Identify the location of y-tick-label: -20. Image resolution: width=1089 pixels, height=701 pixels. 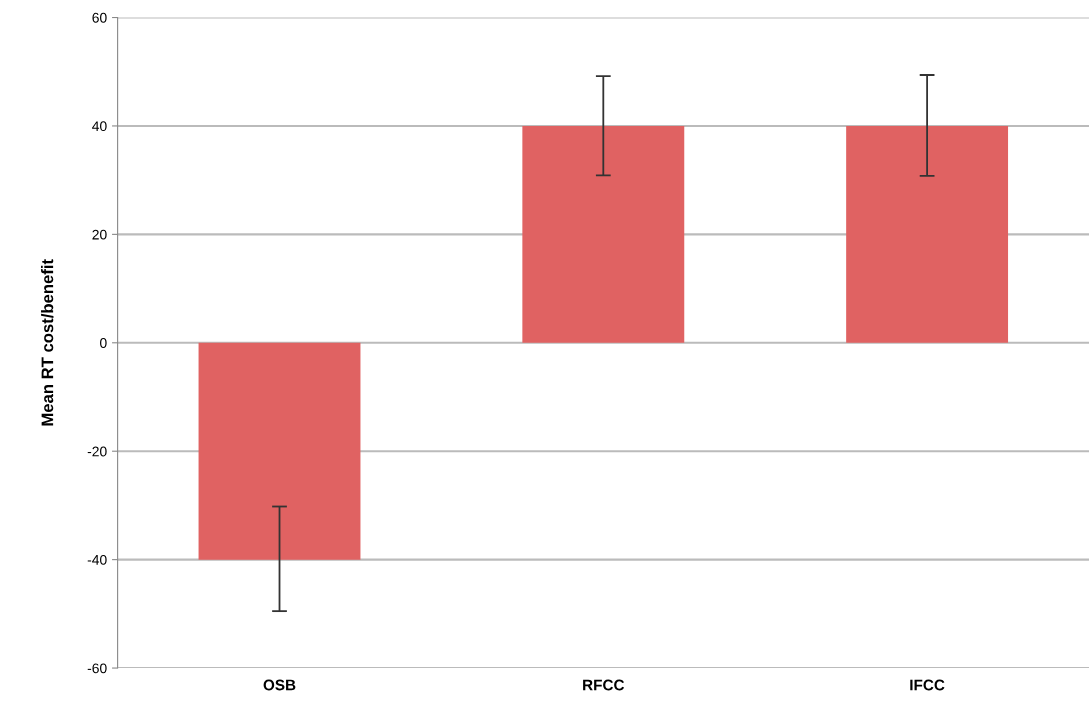
(97, 451).